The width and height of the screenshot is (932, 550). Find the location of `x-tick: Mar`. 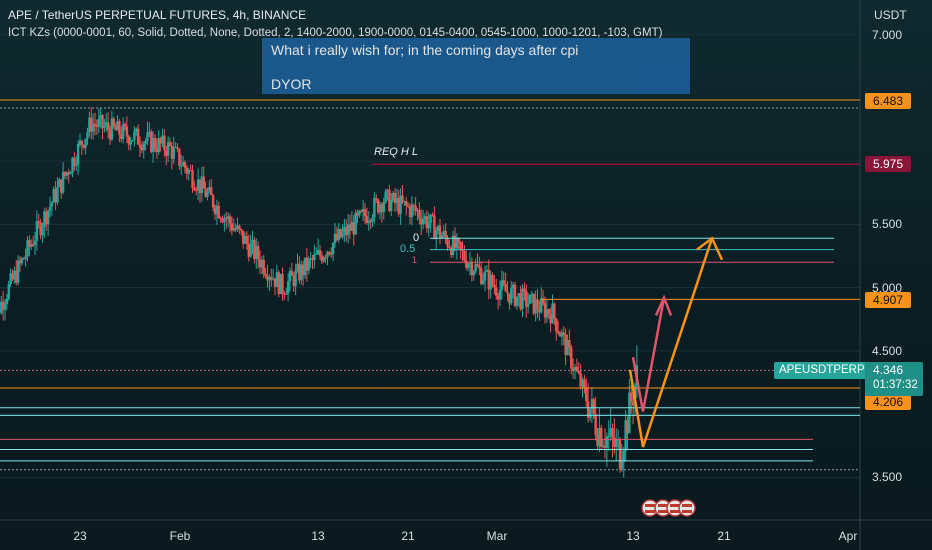

x-tick: Mar is located at coordinates (497, 536).